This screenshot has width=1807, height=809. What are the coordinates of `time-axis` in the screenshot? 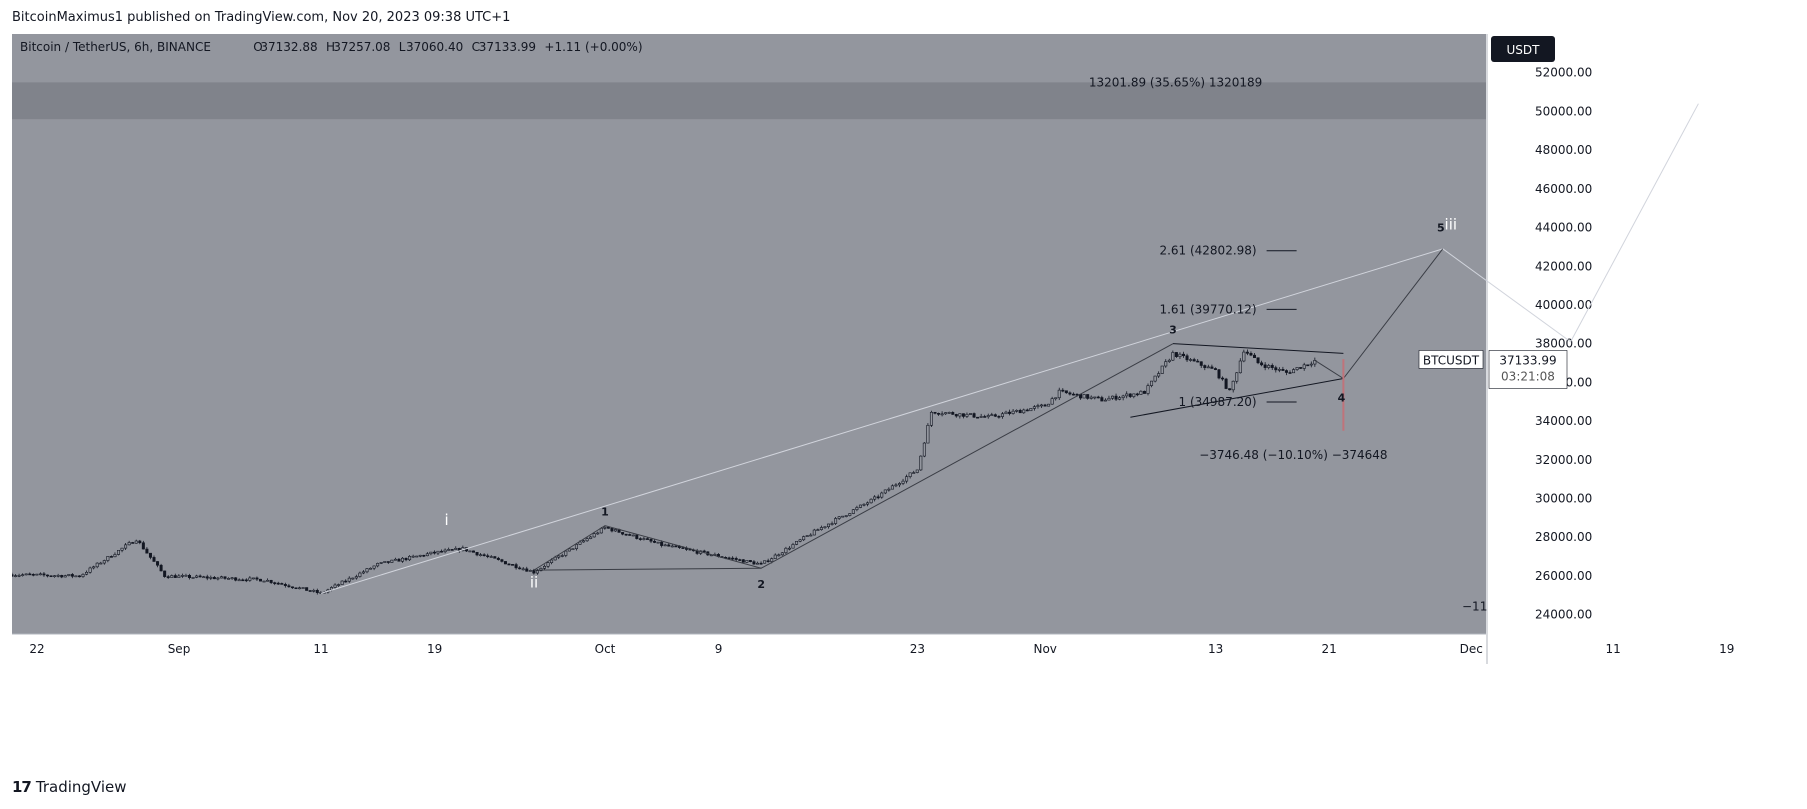 It's located at (749, 649).